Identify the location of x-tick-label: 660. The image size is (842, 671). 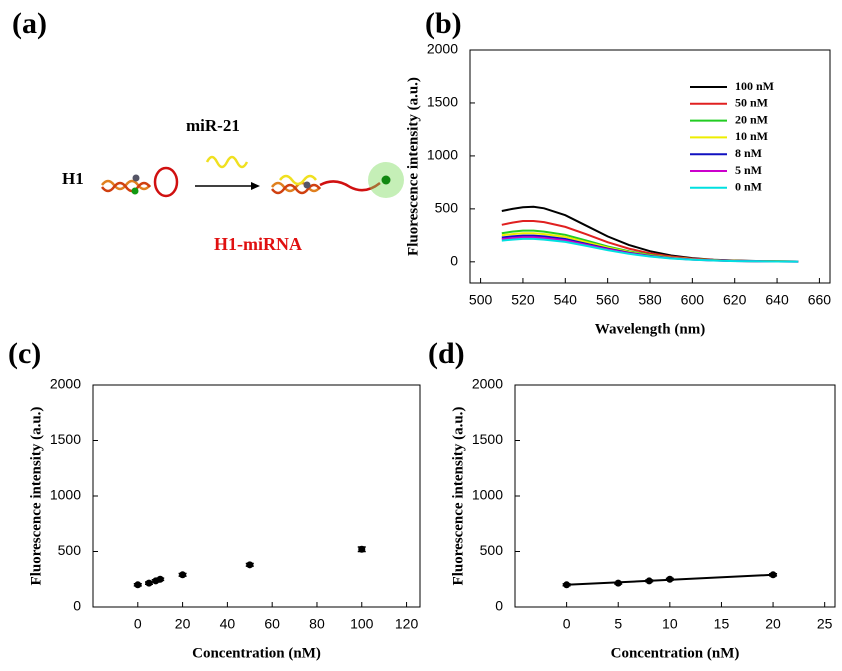
(820, 300).